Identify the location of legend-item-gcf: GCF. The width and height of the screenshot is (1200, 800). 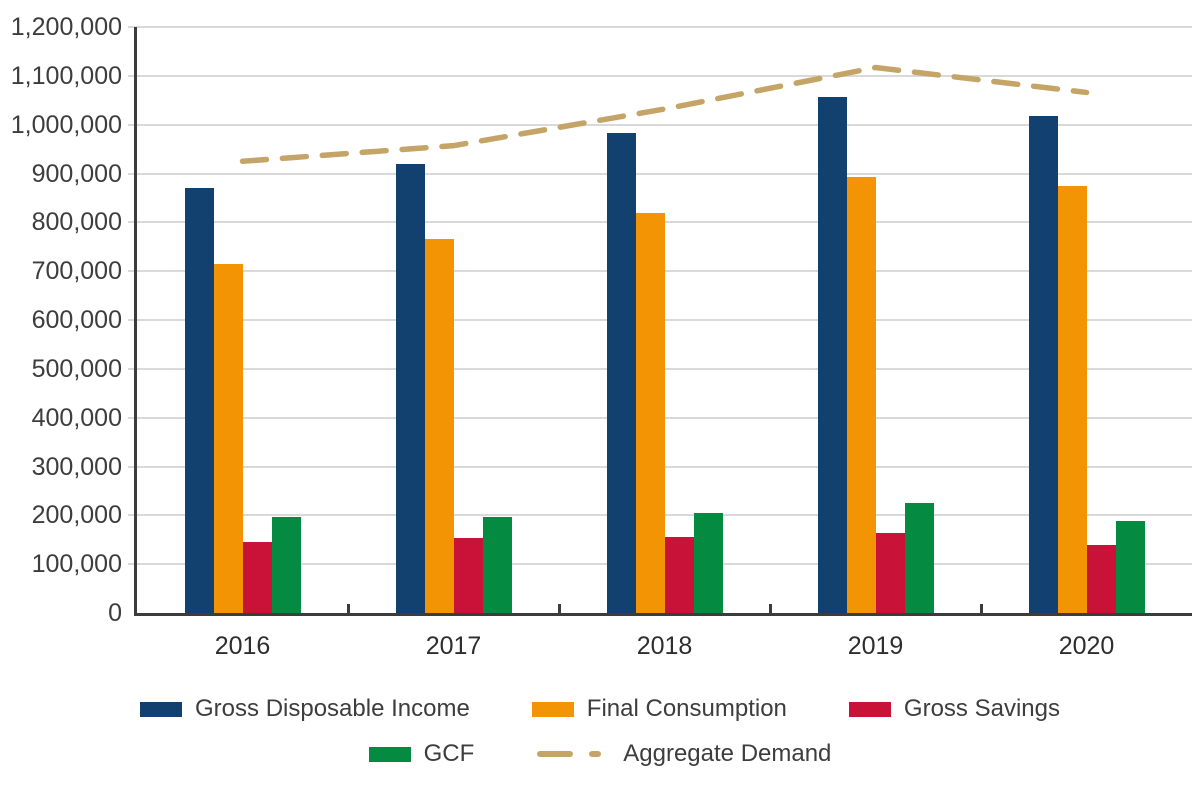
(421, 754).